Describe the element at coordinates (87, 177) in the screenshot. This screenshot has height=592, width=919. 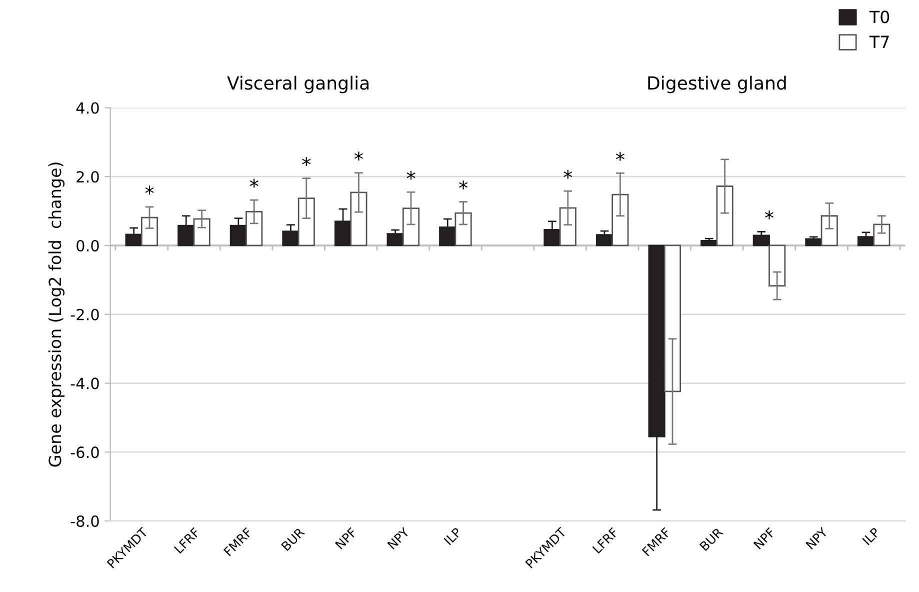
I see `y-tick-label: 2.0` at that location.